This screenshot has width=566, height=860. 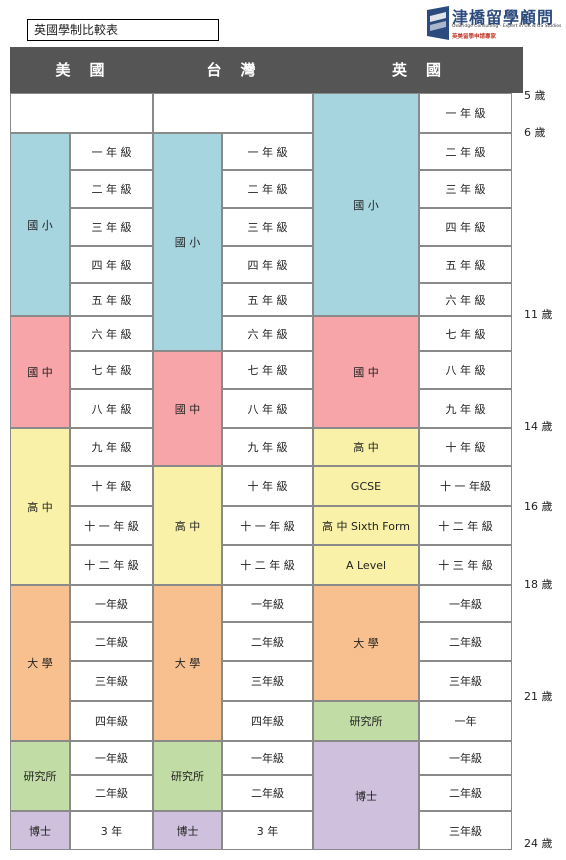 I want to click on tw-stage-university: 大 學, so click(x=187, y=663).